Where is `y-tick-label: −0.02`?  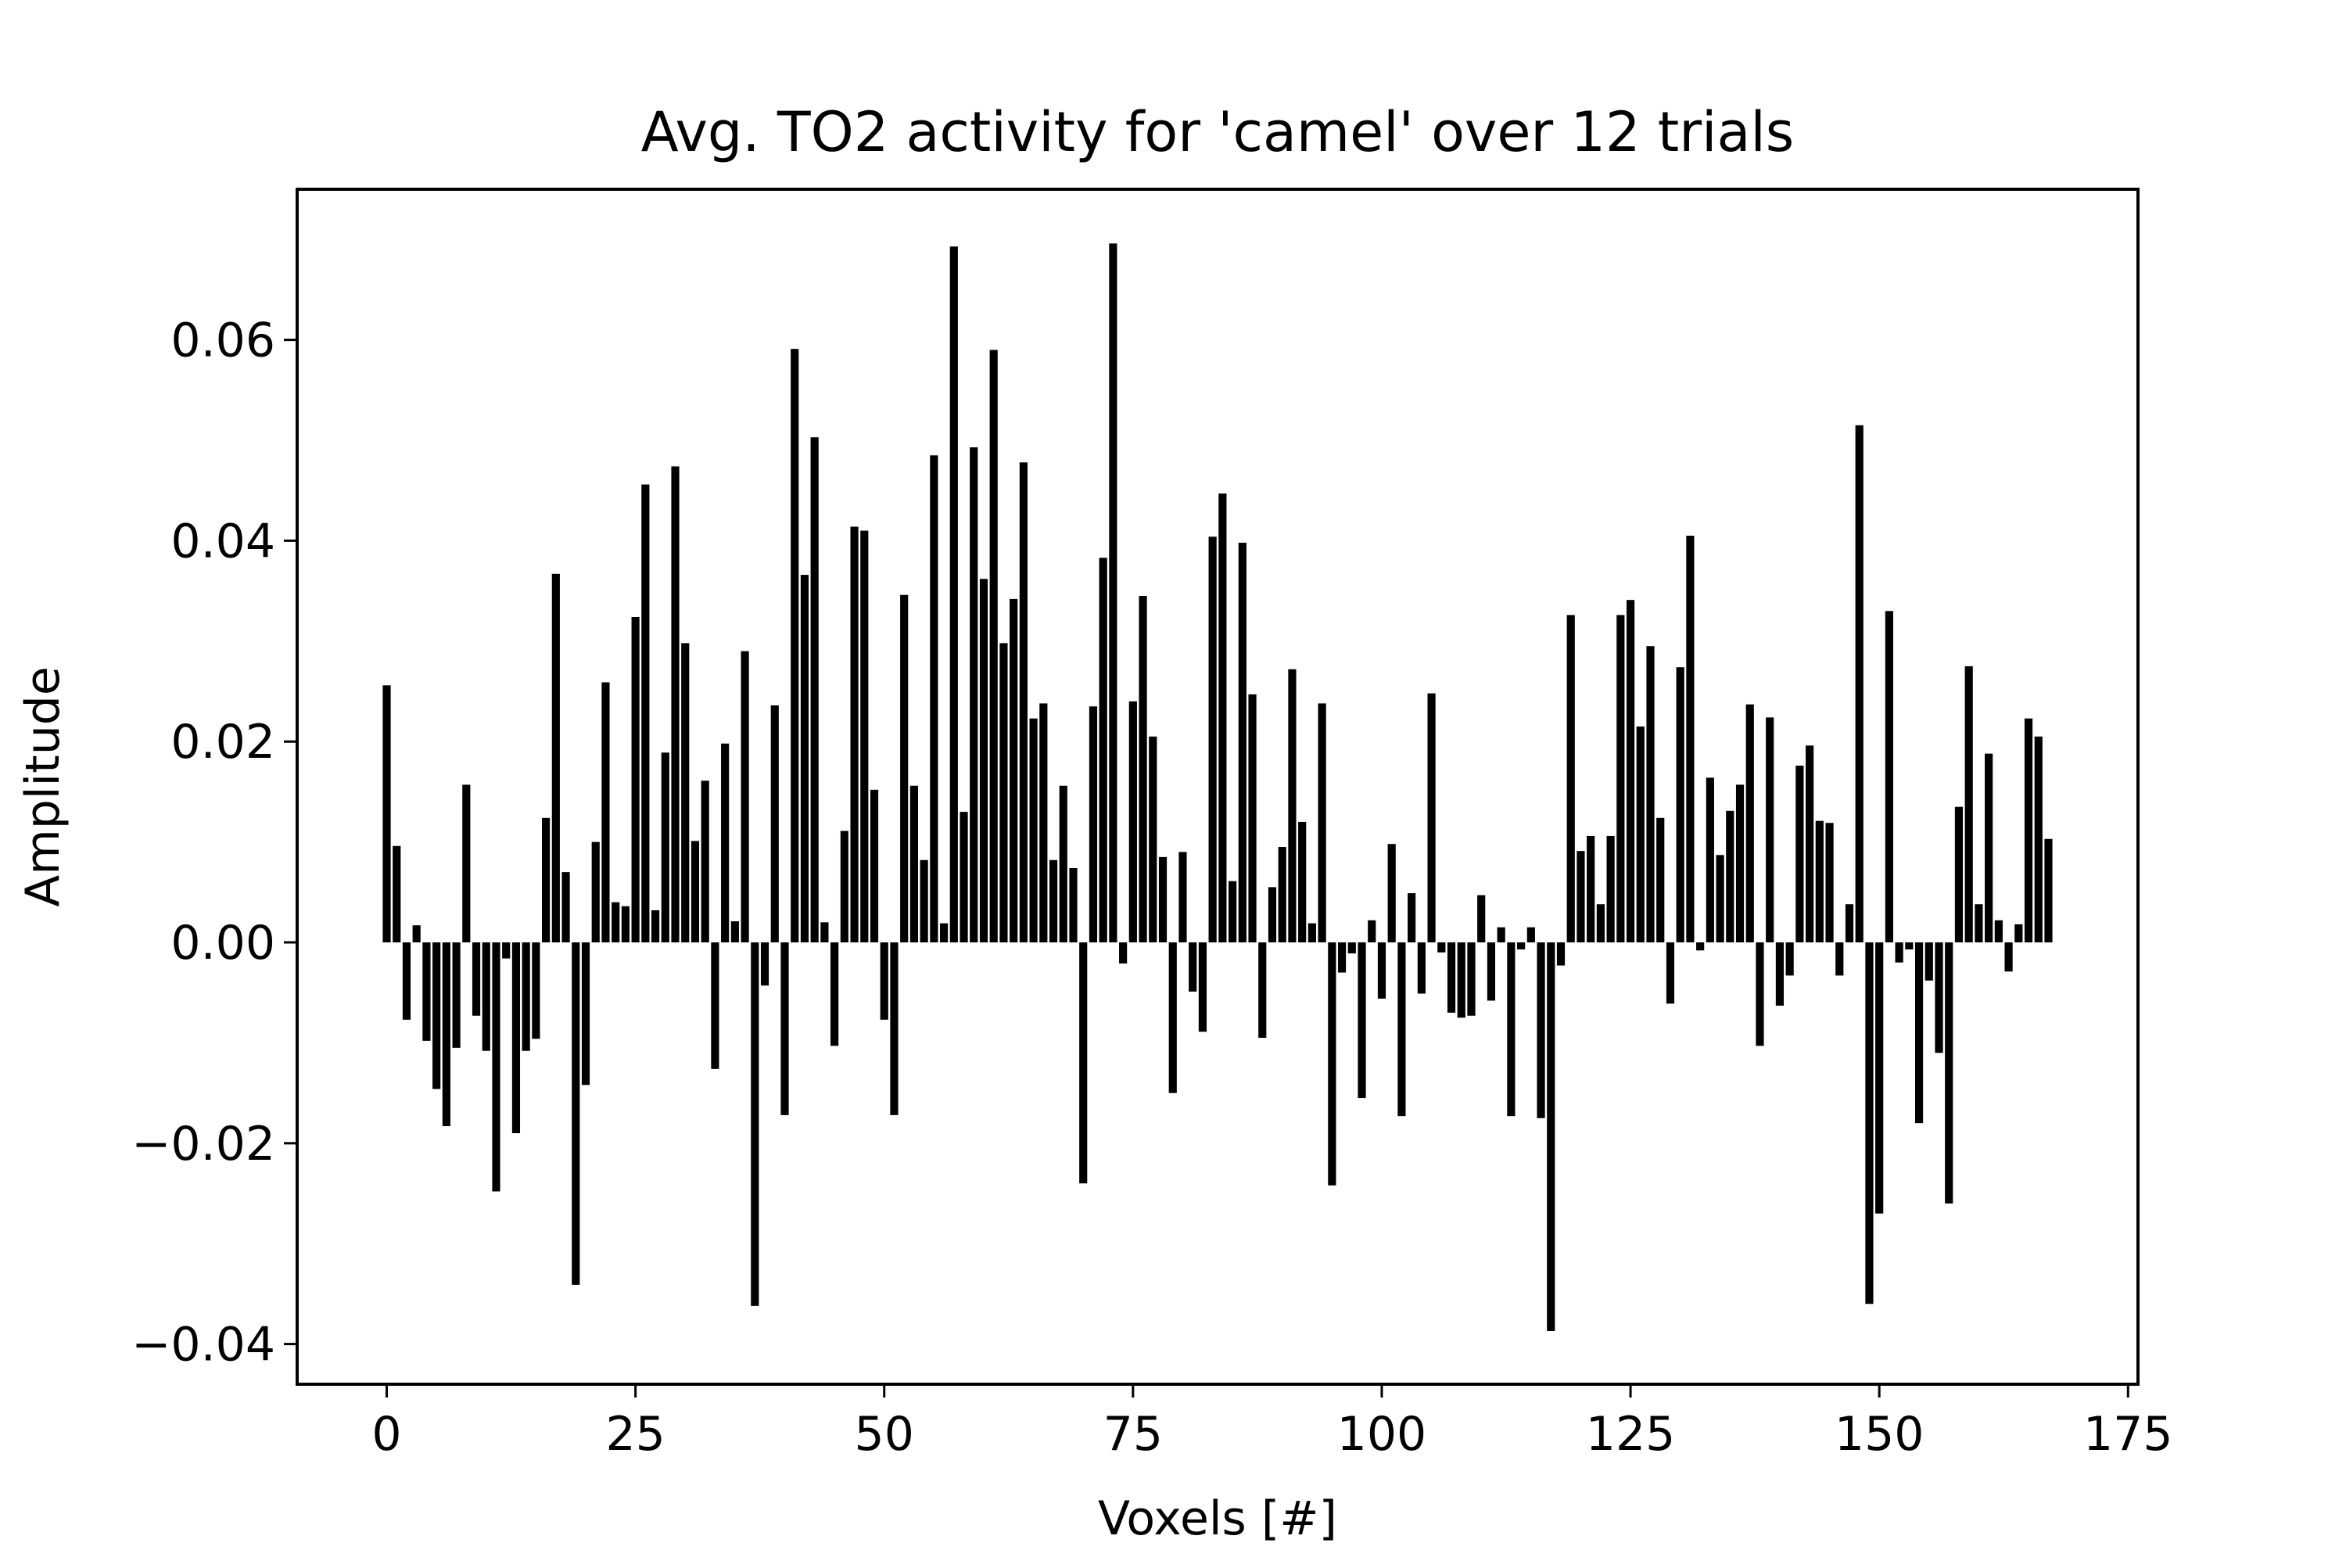
y-tick-label: −0.02 is located at coordinates (203, 1144).